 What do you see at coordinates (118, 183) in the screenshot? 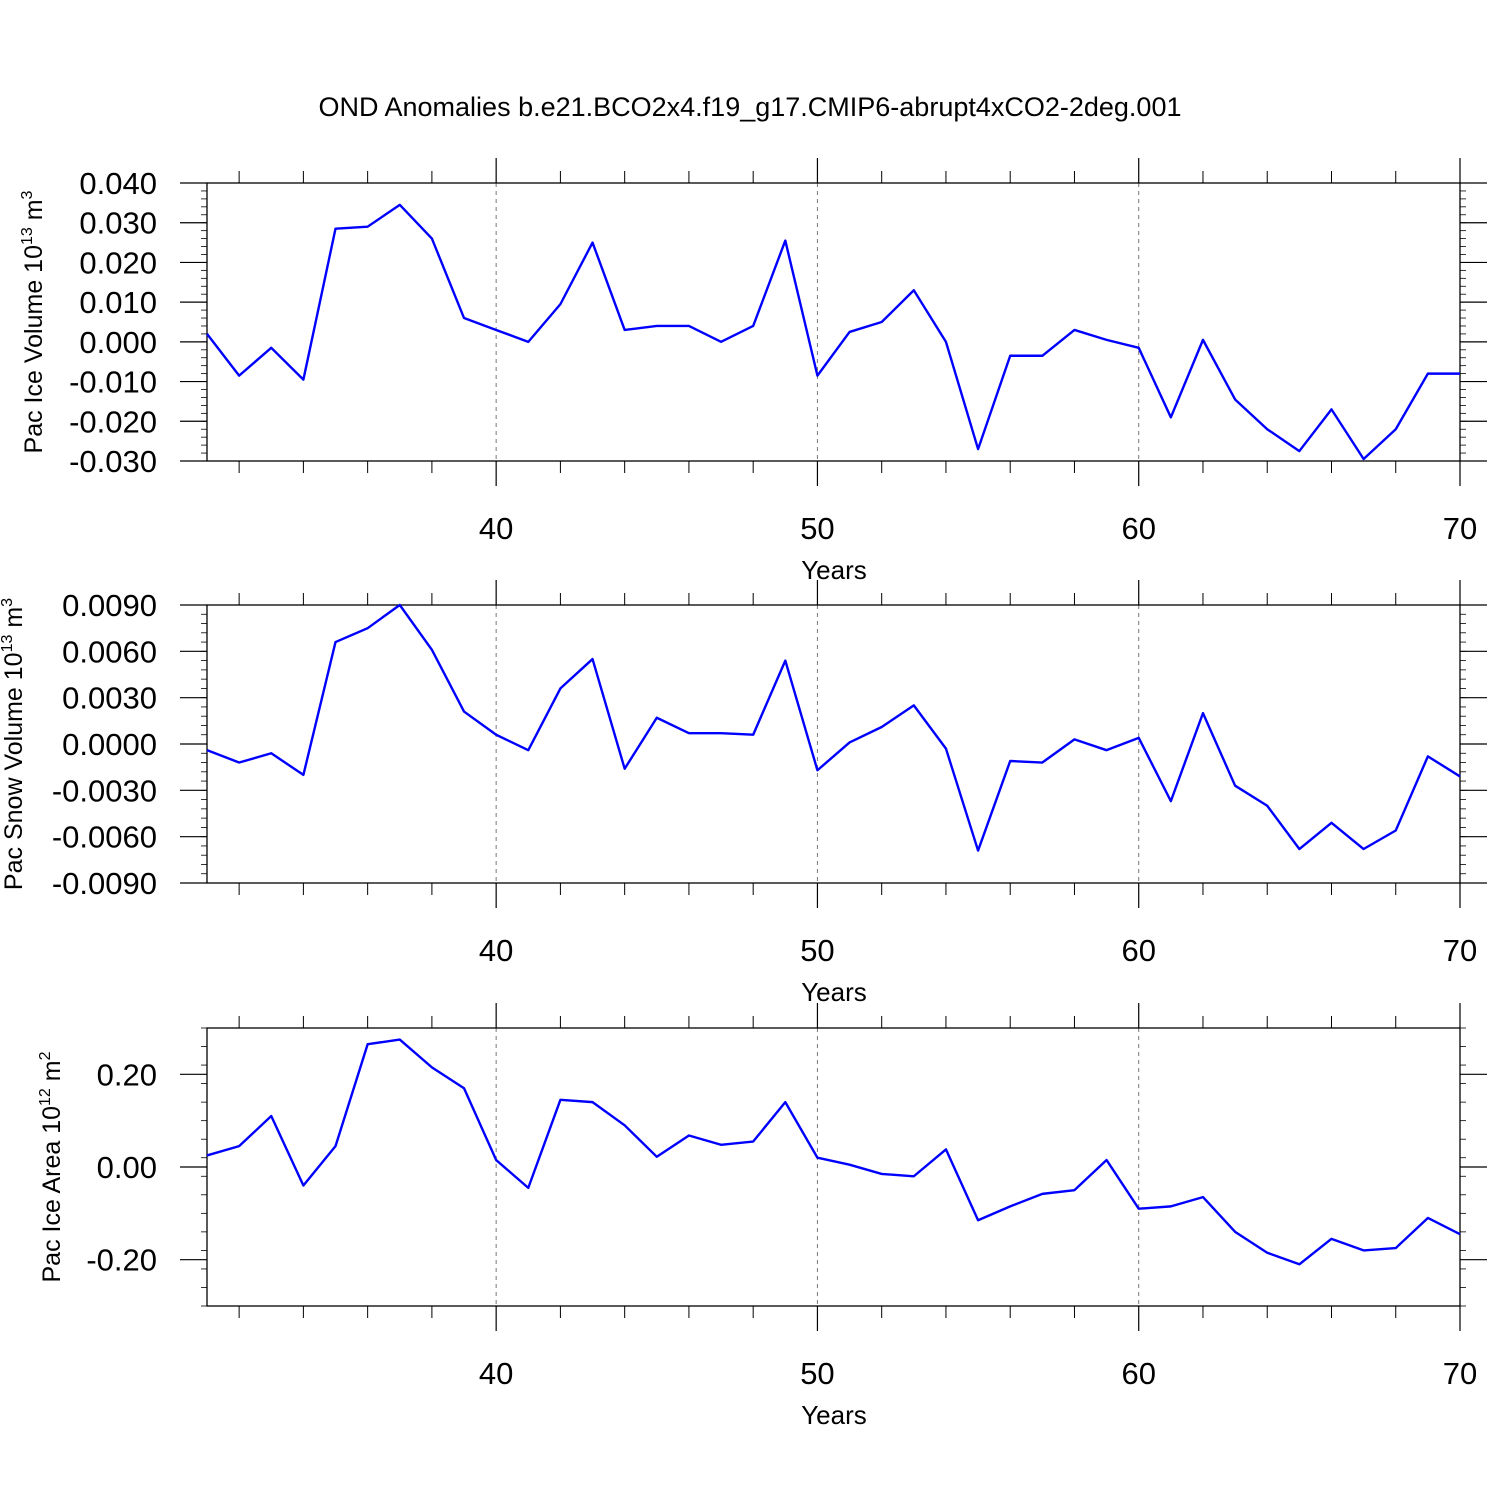
I see `y-tick-label: 0.040` at bounding box center [118, 183].